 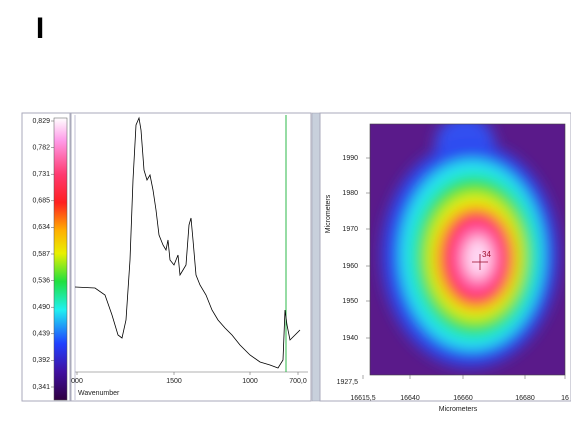 What do you see at coordinates (486, 254) in the screenshot?
I see `marker-label: 34` at bounding box center [486, 254].